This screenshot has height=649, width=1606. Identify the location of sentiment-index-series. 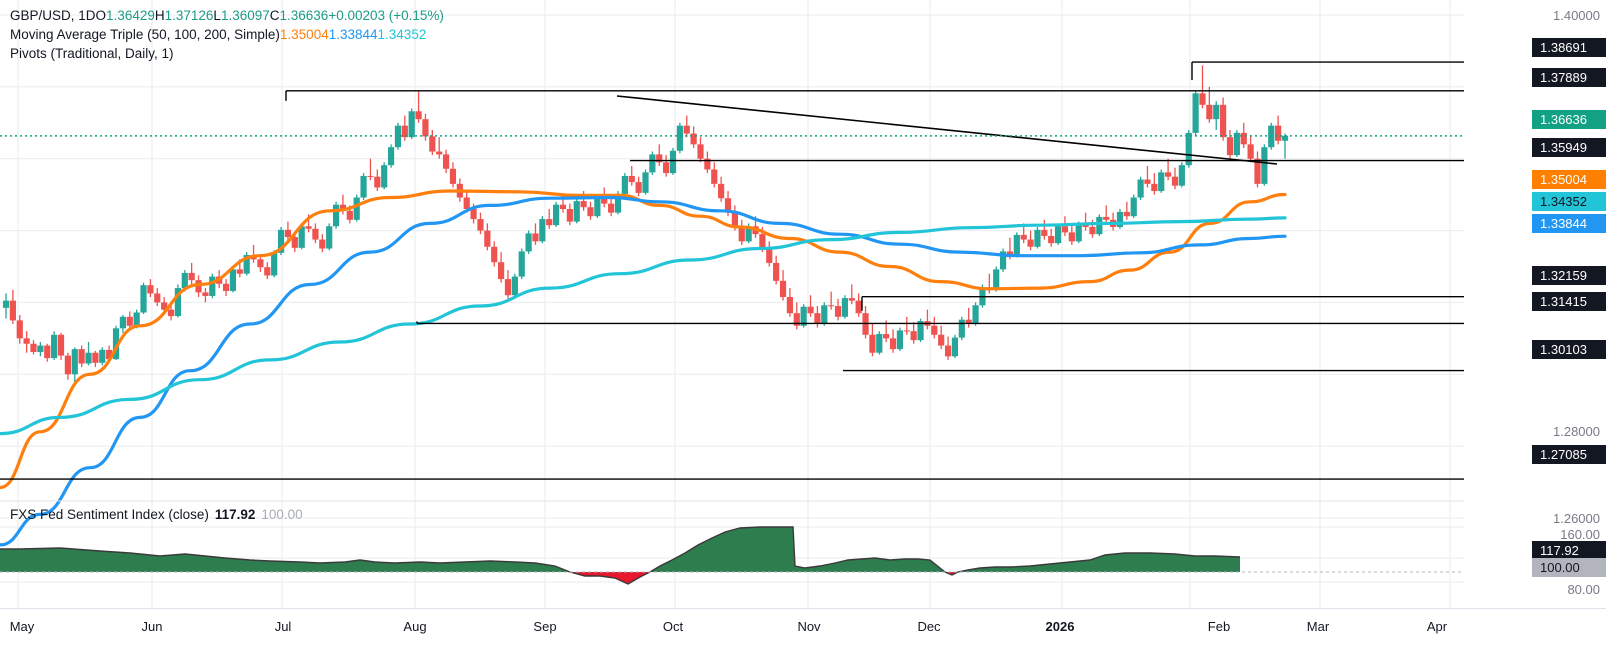
(732, 555).